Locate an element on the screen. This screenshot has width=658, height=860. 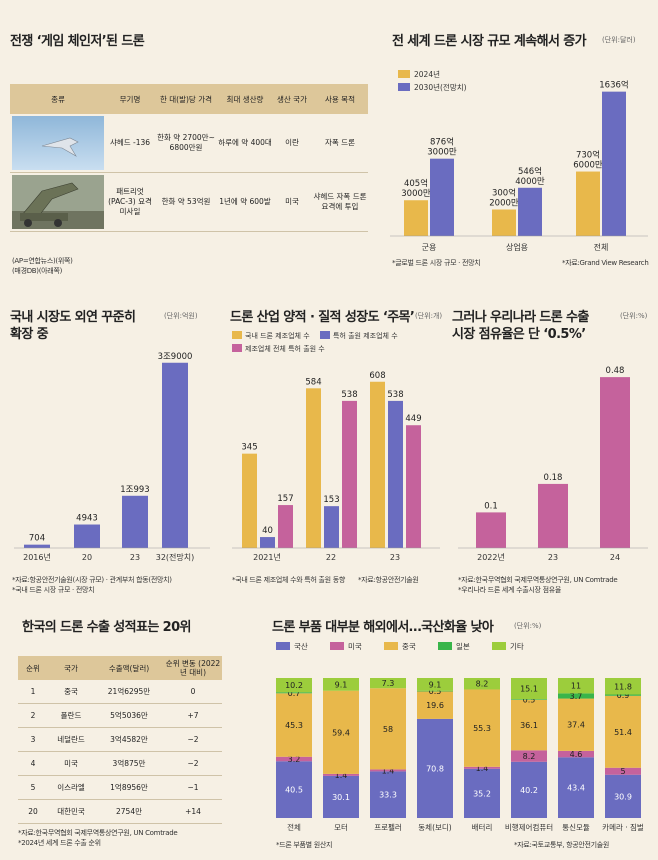
data-label: 40 is located at coordinates (267, 531).